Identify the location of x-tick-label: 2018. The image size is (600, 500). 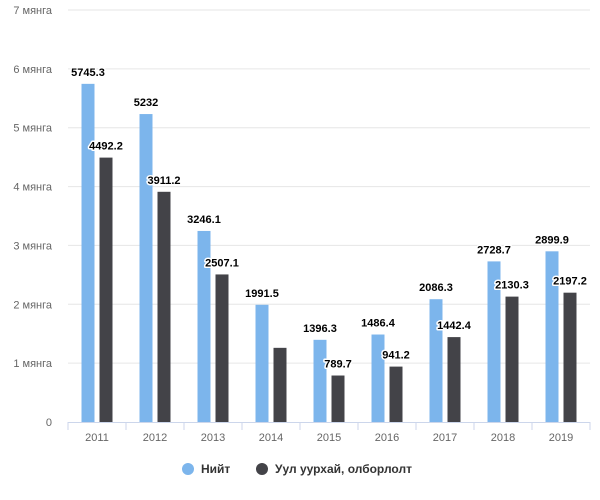
(503, 438).